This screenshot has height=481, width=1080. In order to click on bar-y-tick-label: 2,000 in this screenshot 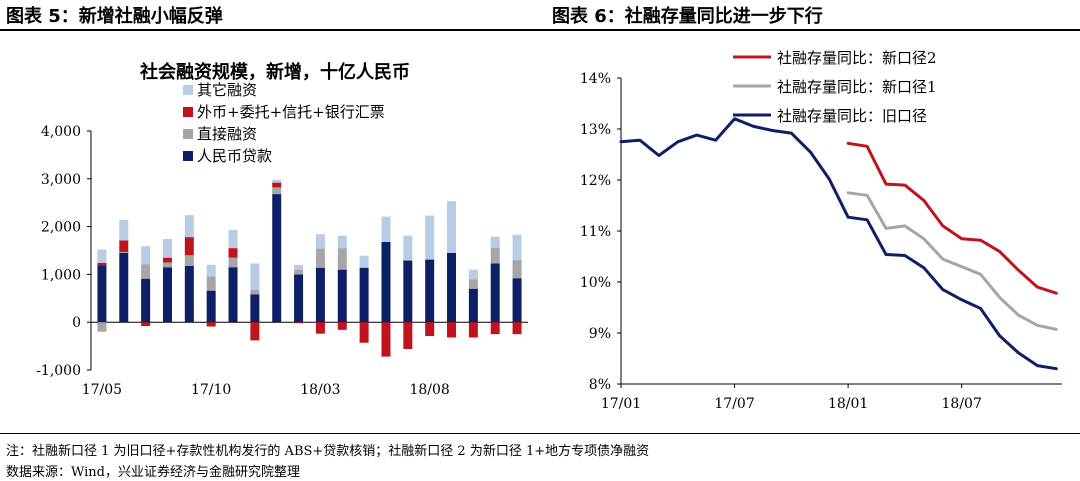, I will do `click(61, 228)`.